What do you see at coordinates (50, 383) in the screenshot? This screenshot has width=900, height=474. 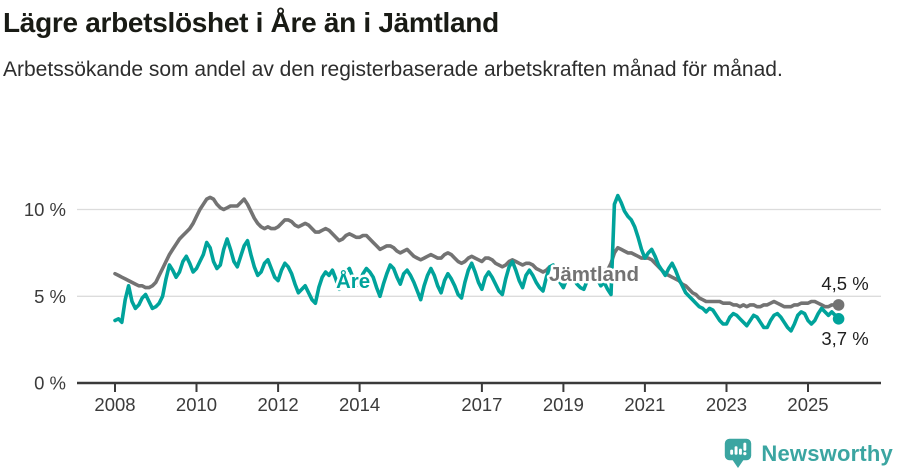 I see `y-tick-label-0: 0 %` at bounding box center [50, 383].